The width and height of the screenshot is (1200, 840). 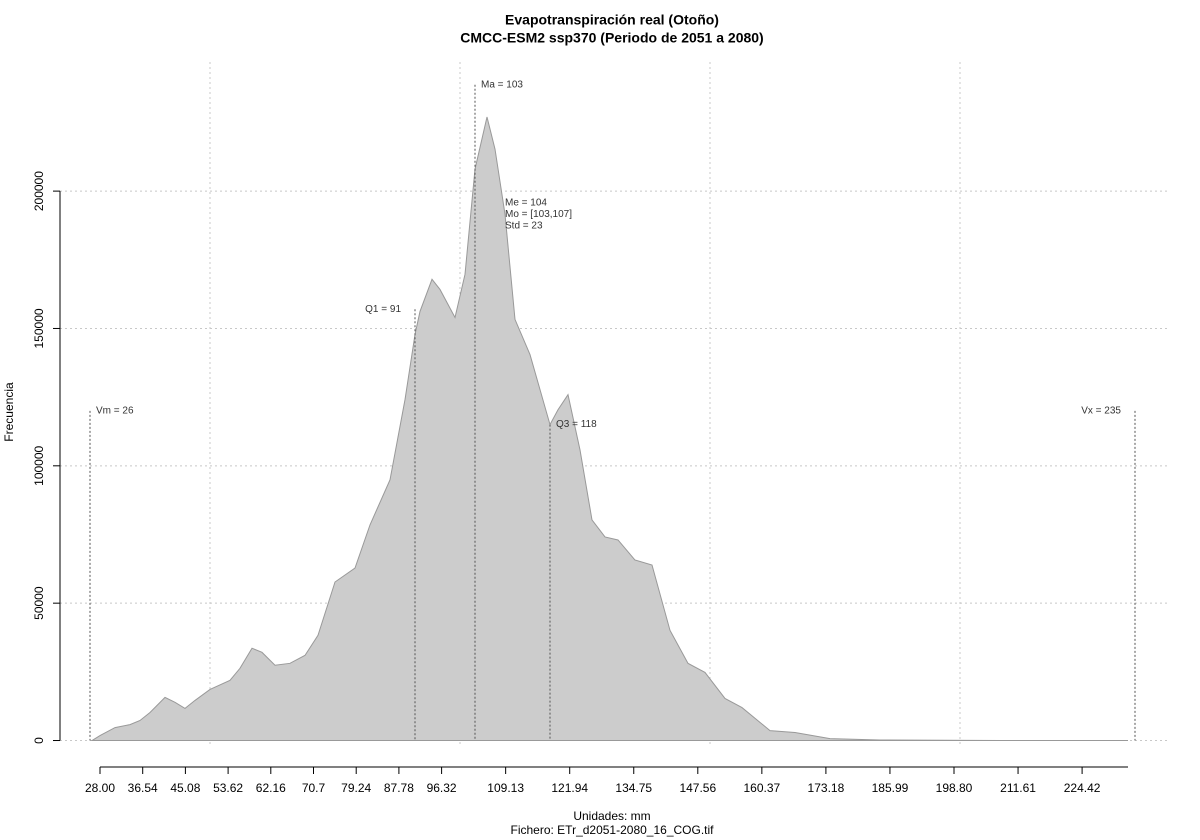 What do you see at coordinates (826, 788) in the screenshot?
I see `x-tick-label: 173.18` at bounding box center [826, 788].